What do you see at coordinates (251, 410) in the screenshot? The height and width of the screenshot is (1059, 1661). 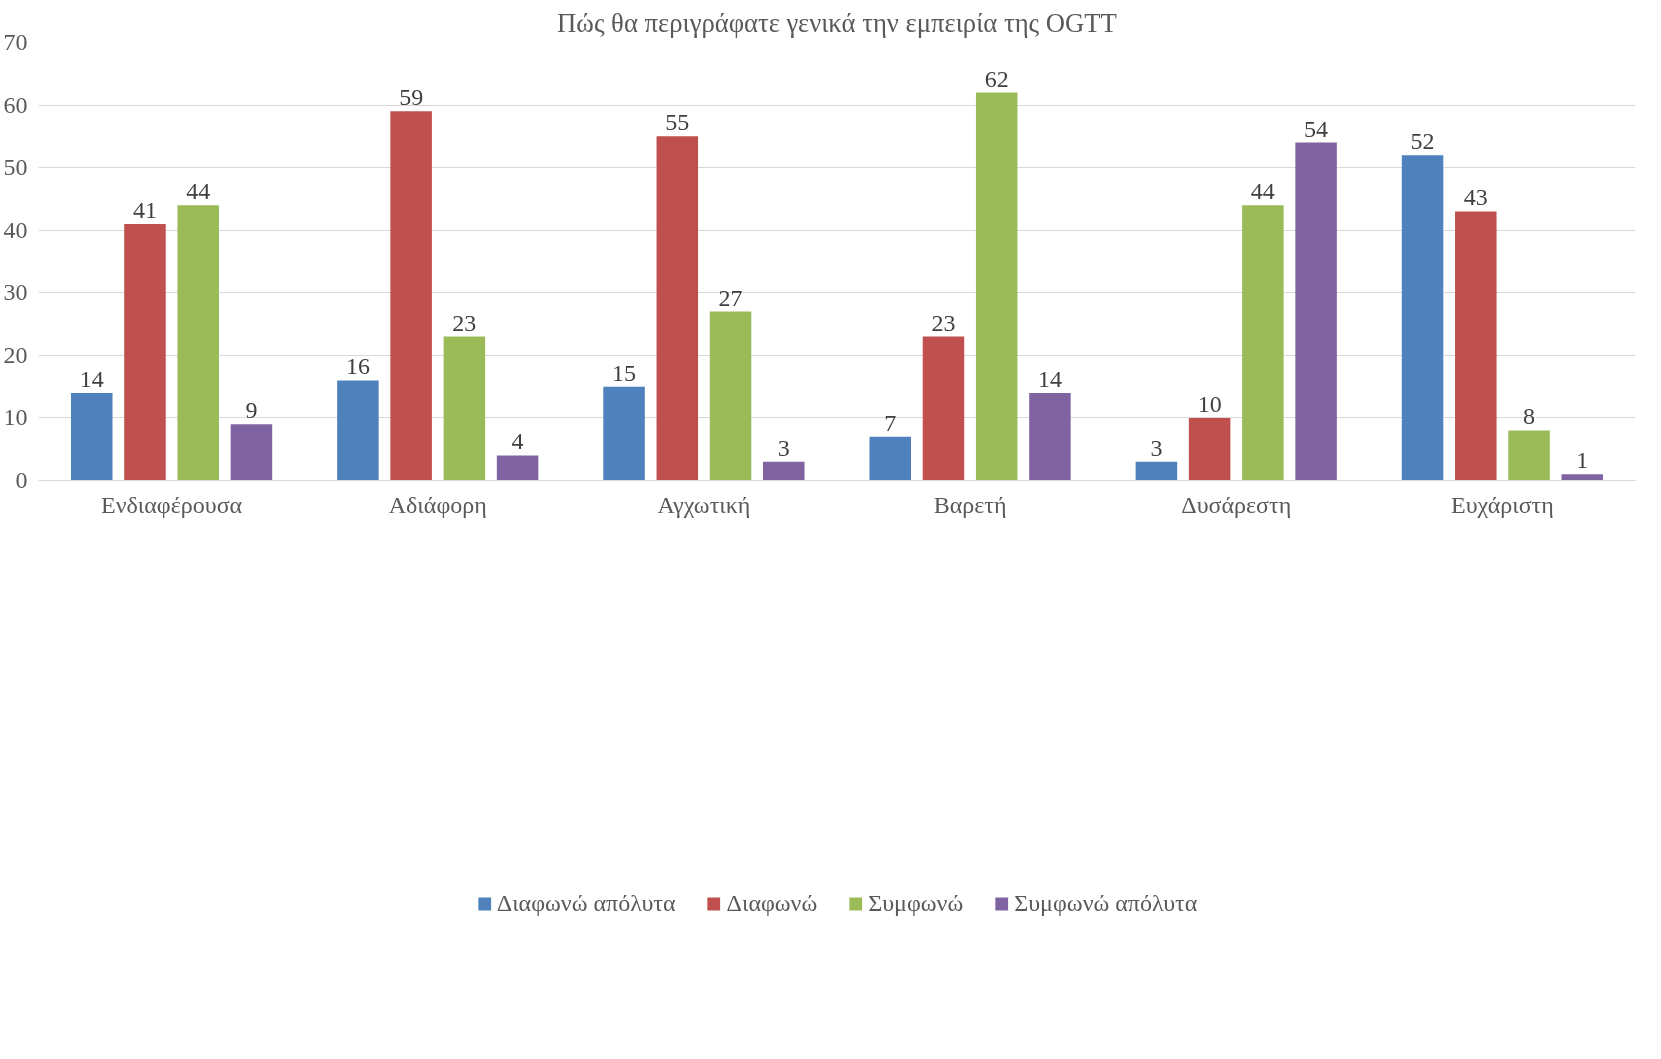 I see `data-label: 9` at bounding box center [251, 410].